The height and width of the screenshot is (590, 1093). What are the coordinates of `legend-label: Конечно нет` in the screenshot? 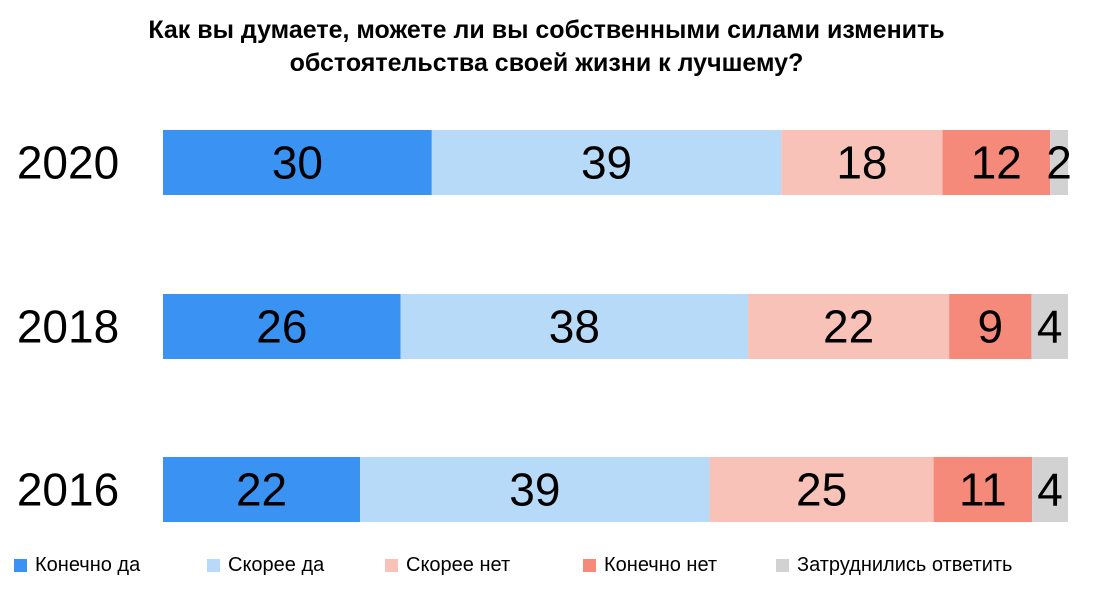 It's located at (661, 565).